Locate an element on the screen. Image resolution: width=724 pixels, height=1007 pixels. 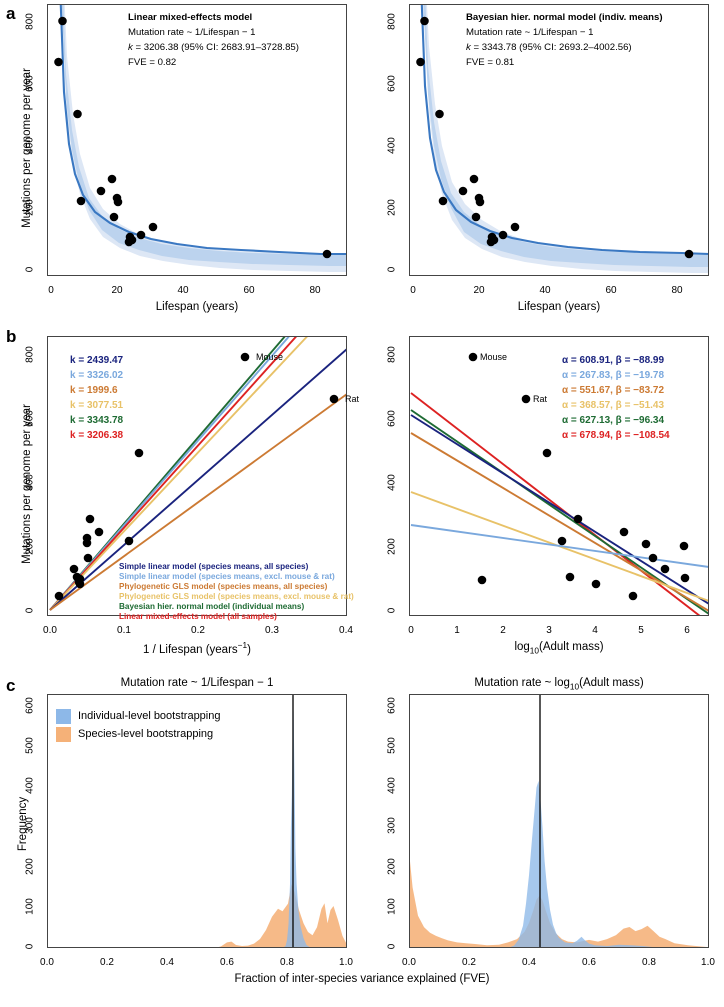
b-left-k-0: k = 2439.47 is located at coordinates (97, 360).